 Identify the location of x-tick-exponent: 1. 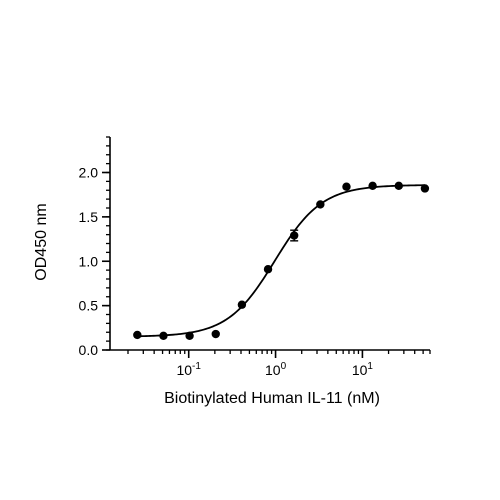
(370, 366).